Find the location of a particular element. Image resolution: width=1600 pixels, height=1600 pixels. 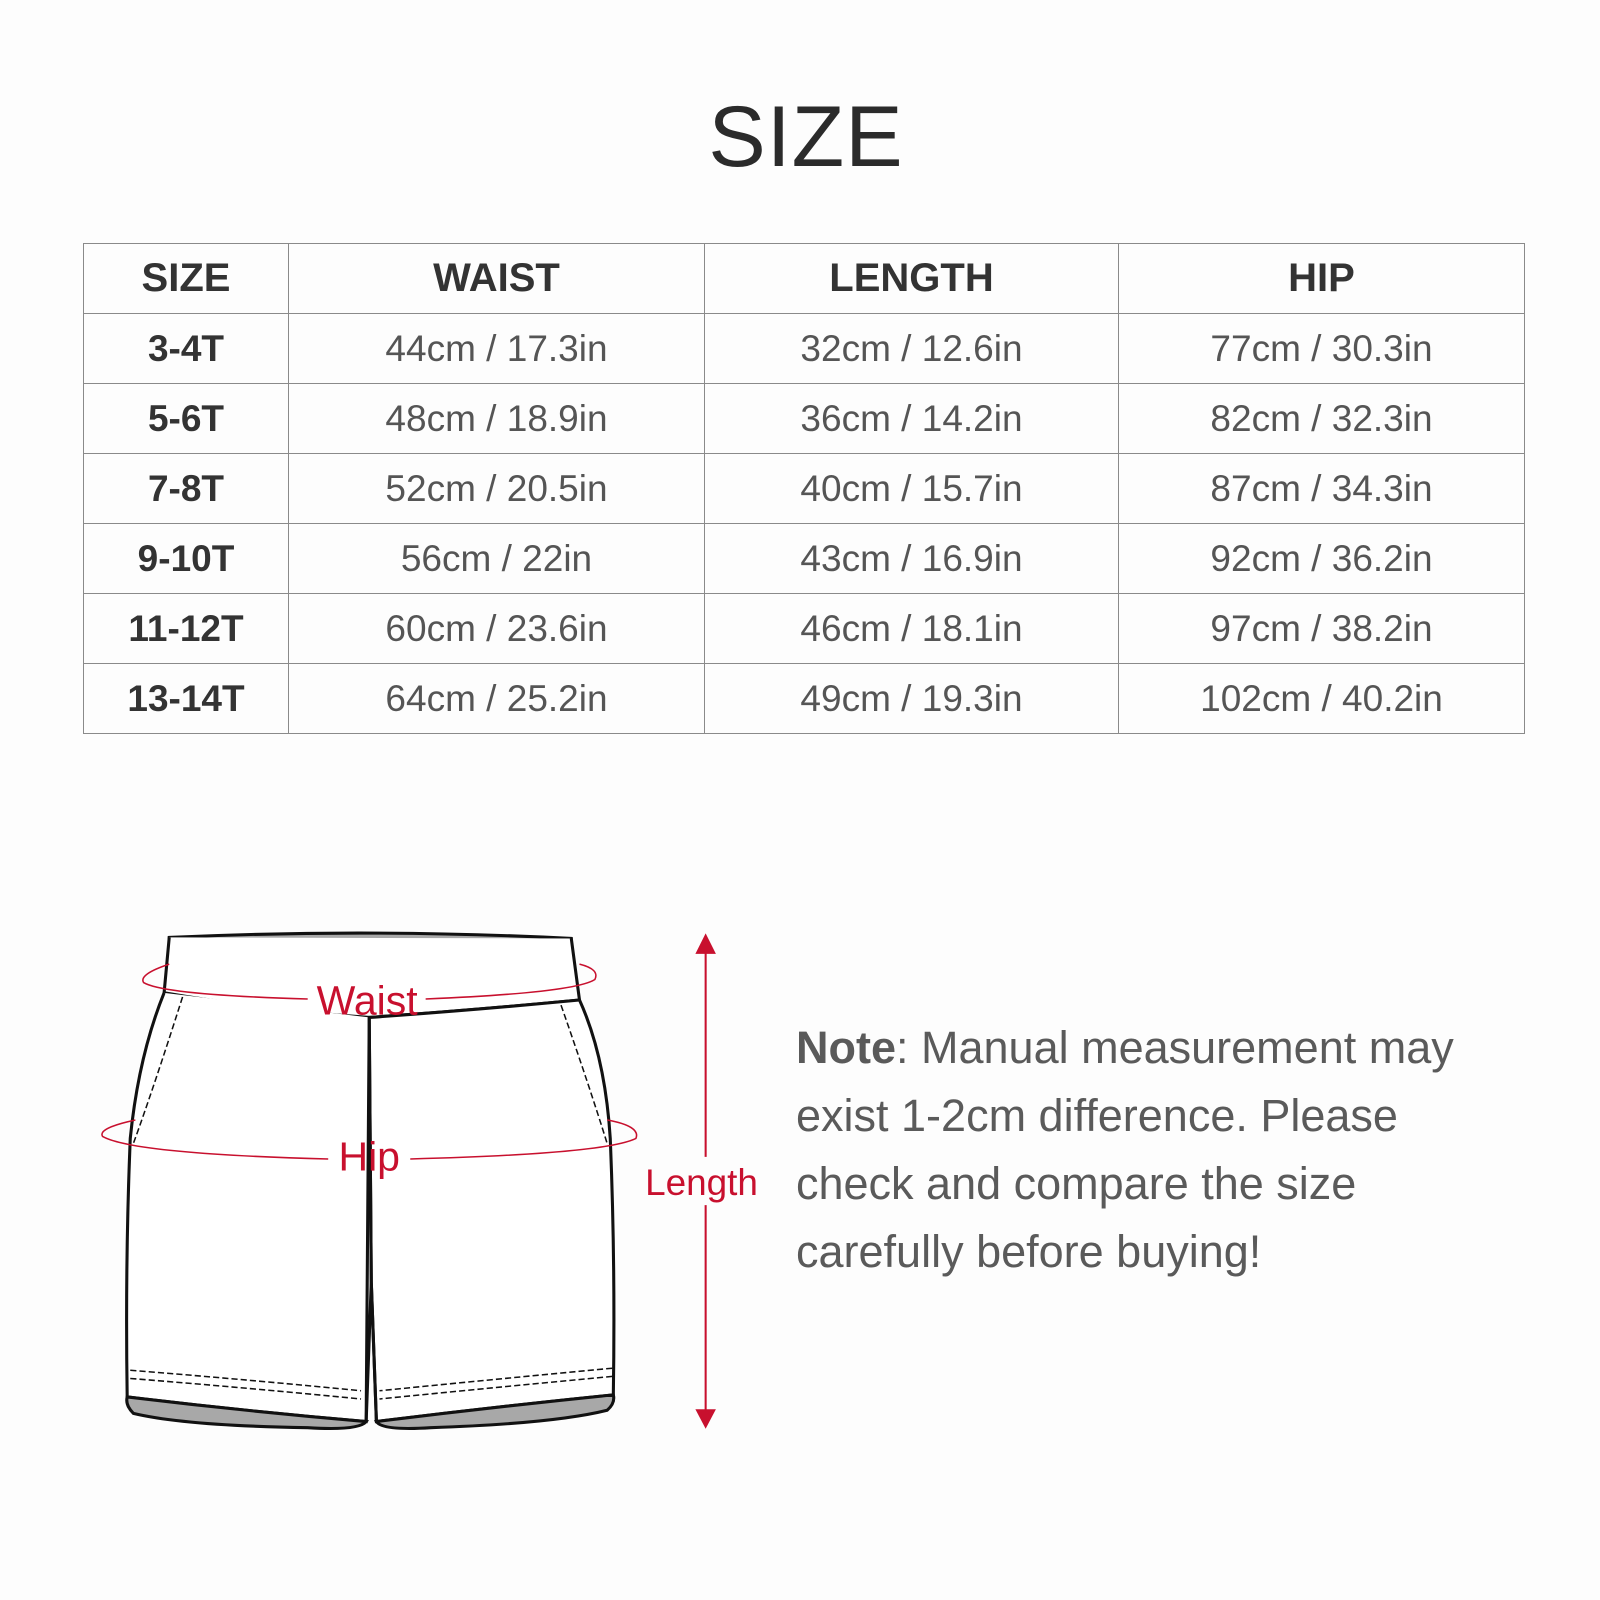

cell-waist: 48cm / 18.9in is located at coordinates (496, 418).